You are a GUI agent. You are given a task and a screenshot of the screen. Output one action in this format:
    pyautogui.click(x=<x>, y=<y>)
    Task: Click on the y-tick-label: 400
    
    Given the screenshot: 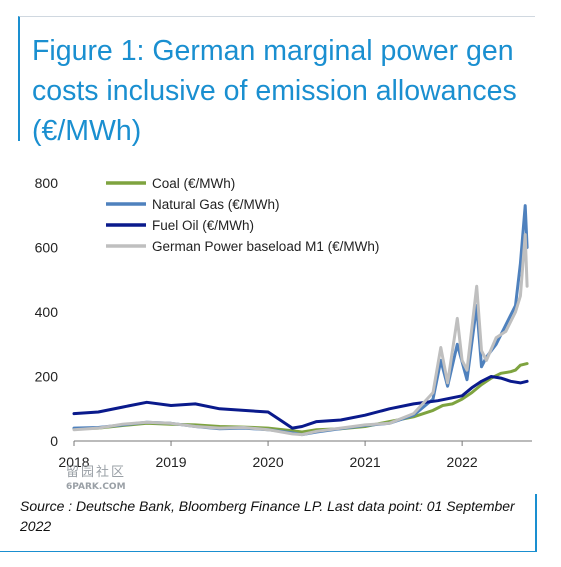 What is the action you would take?
    pyautogui.click(x=47, y=312)
    